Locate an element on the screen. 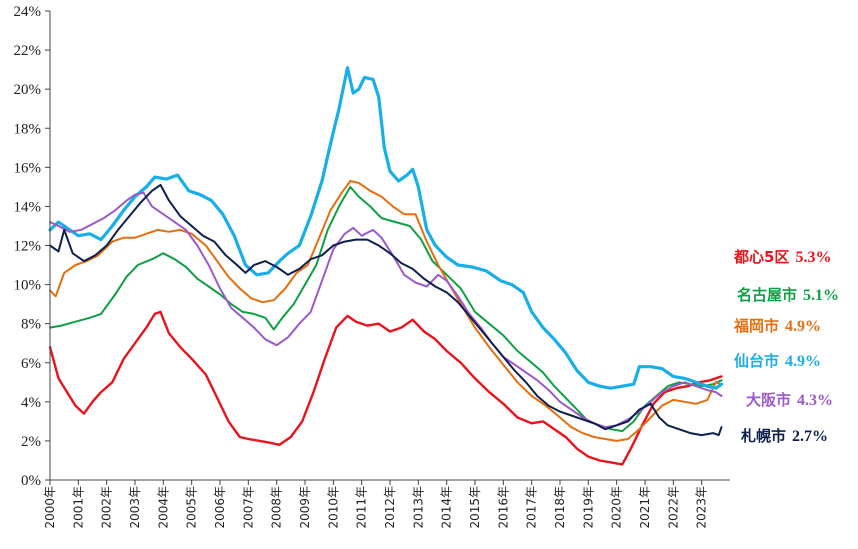  x-tick-label: 2022年 is located at coordinates (673, 507).